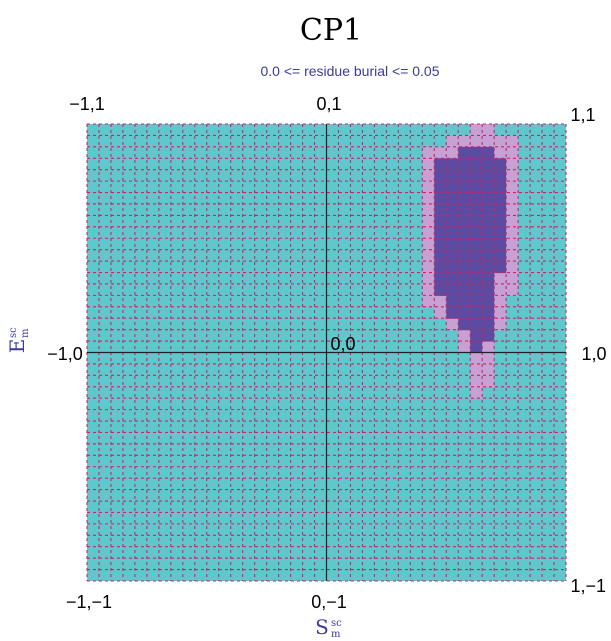 This screenshot has height=641, width=611. Describe the element at coordinates (322, 627) in the screenshot. I see `x-axis-label-main: S` at that location.